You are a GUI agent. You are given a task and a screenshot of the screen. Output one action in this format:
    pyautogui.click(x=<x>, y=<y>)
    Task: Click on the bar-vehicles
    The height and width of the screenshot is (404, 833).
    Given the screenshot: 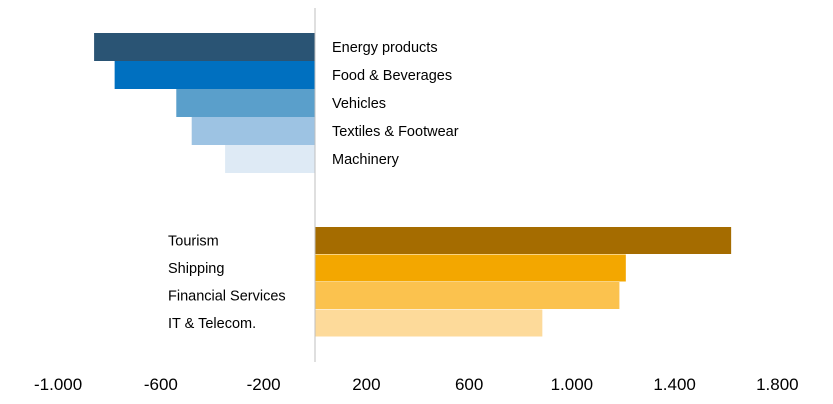 What is the action you would take?
    pyautogui.click(x=245, y=103)
    